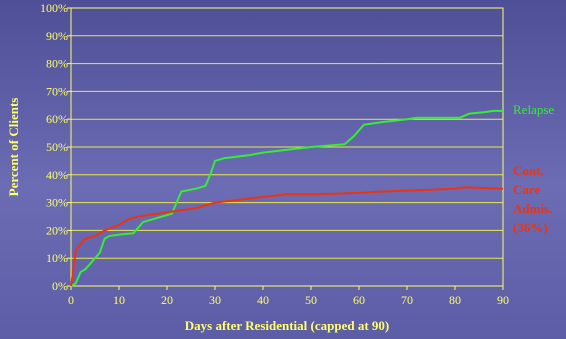  What do you see at coordinates (311, 300) in the screenshot?
I see `x-tick-label: 50` at bounding box center [311, 300].